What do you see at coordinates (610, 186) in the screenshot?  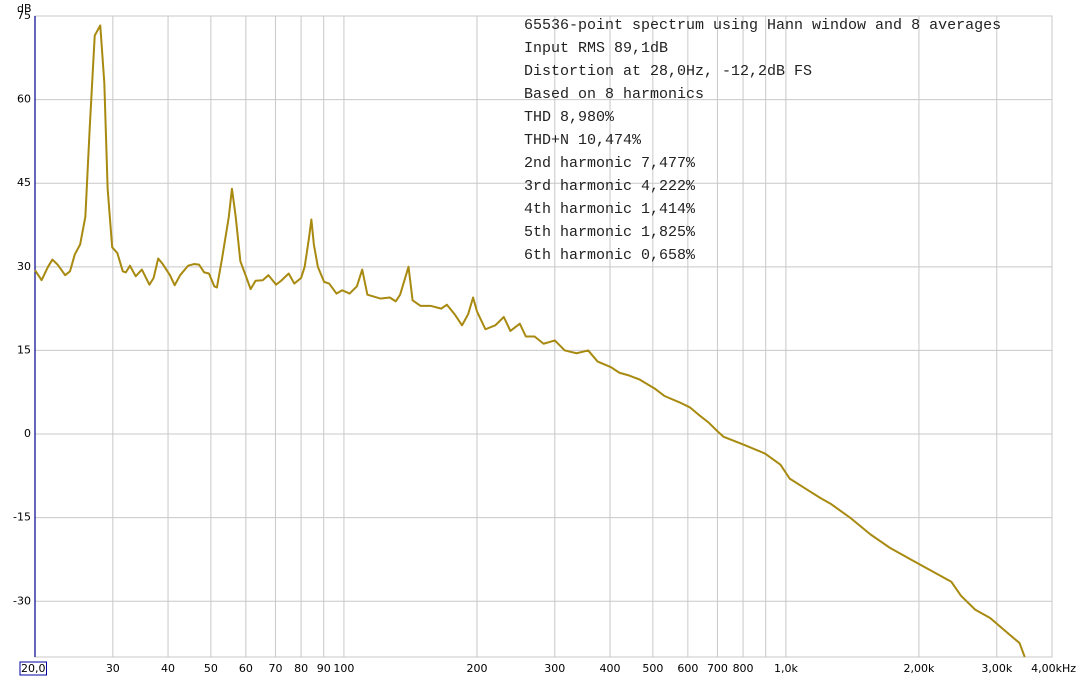 I see `annotation: 3rd harmonic 4,222%` at bounding box center [610, 186].